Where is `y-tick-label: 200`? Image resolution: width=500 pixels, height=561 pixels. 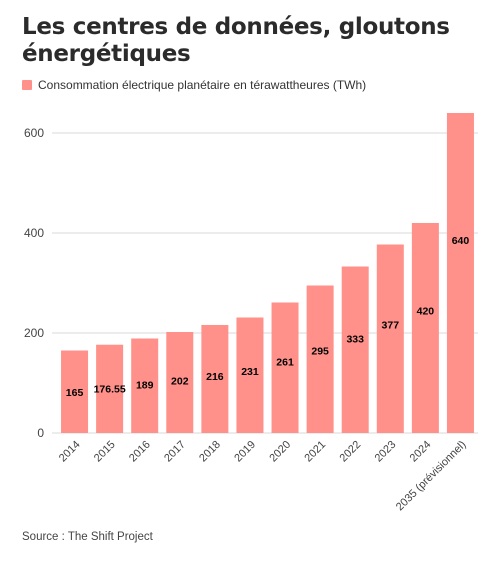 y-tick-label: 200 is located at coordinates (34, 333).